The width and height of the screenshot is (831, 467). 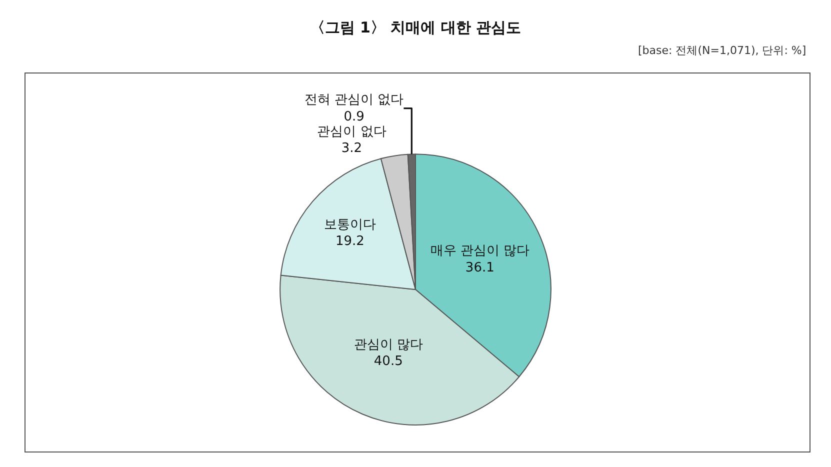 I want to click on slice-label: 보통이다, so click(x=350, y=224).